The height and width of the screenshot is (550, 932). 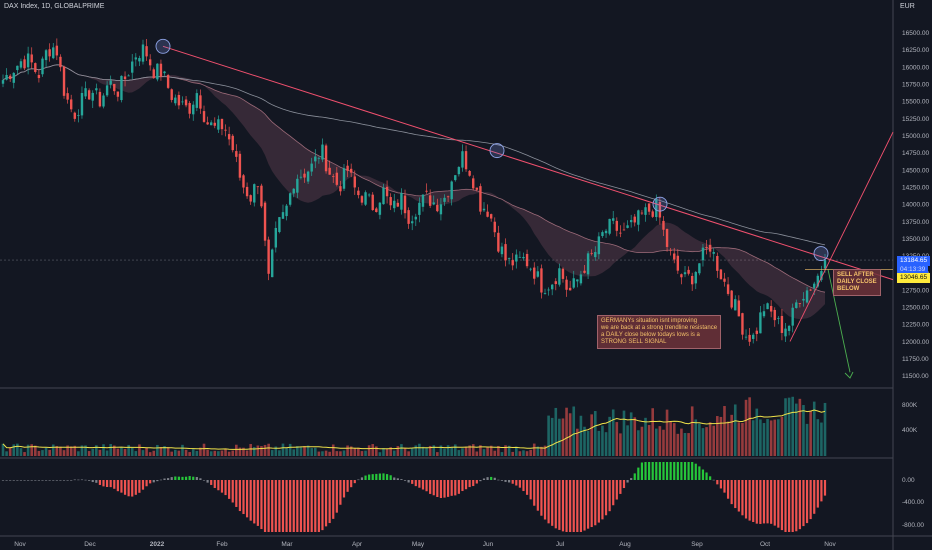 What do you see at coordinates (497, 151) in the screenshot?
I see `resistance-circle` at bounding box center [497, 151].